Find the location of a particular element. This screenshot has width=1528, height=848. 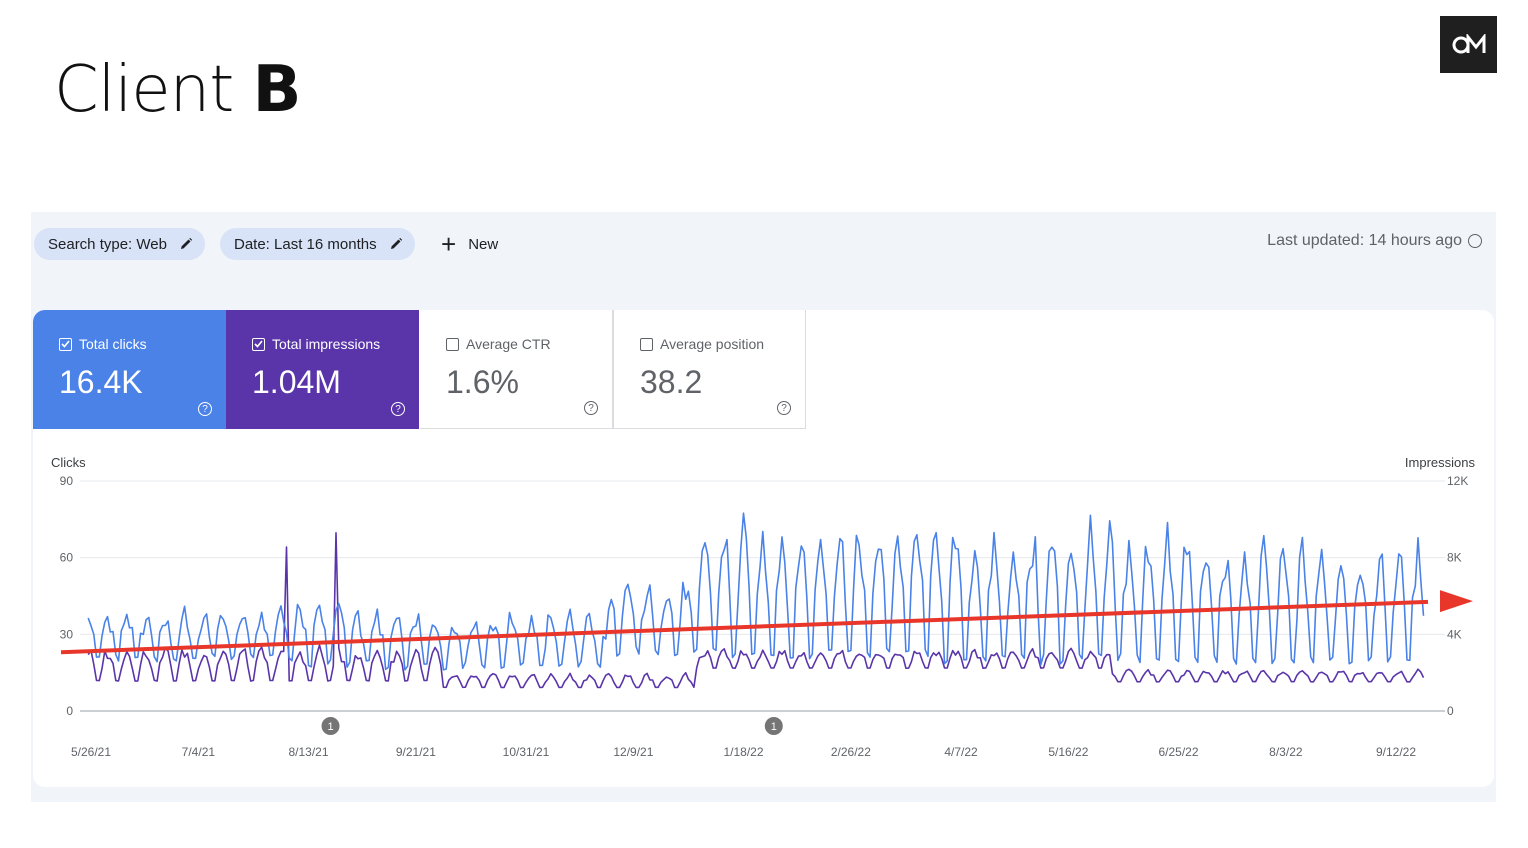

x-tick-label: 2/26/22 is located at coordinates (851, 752).